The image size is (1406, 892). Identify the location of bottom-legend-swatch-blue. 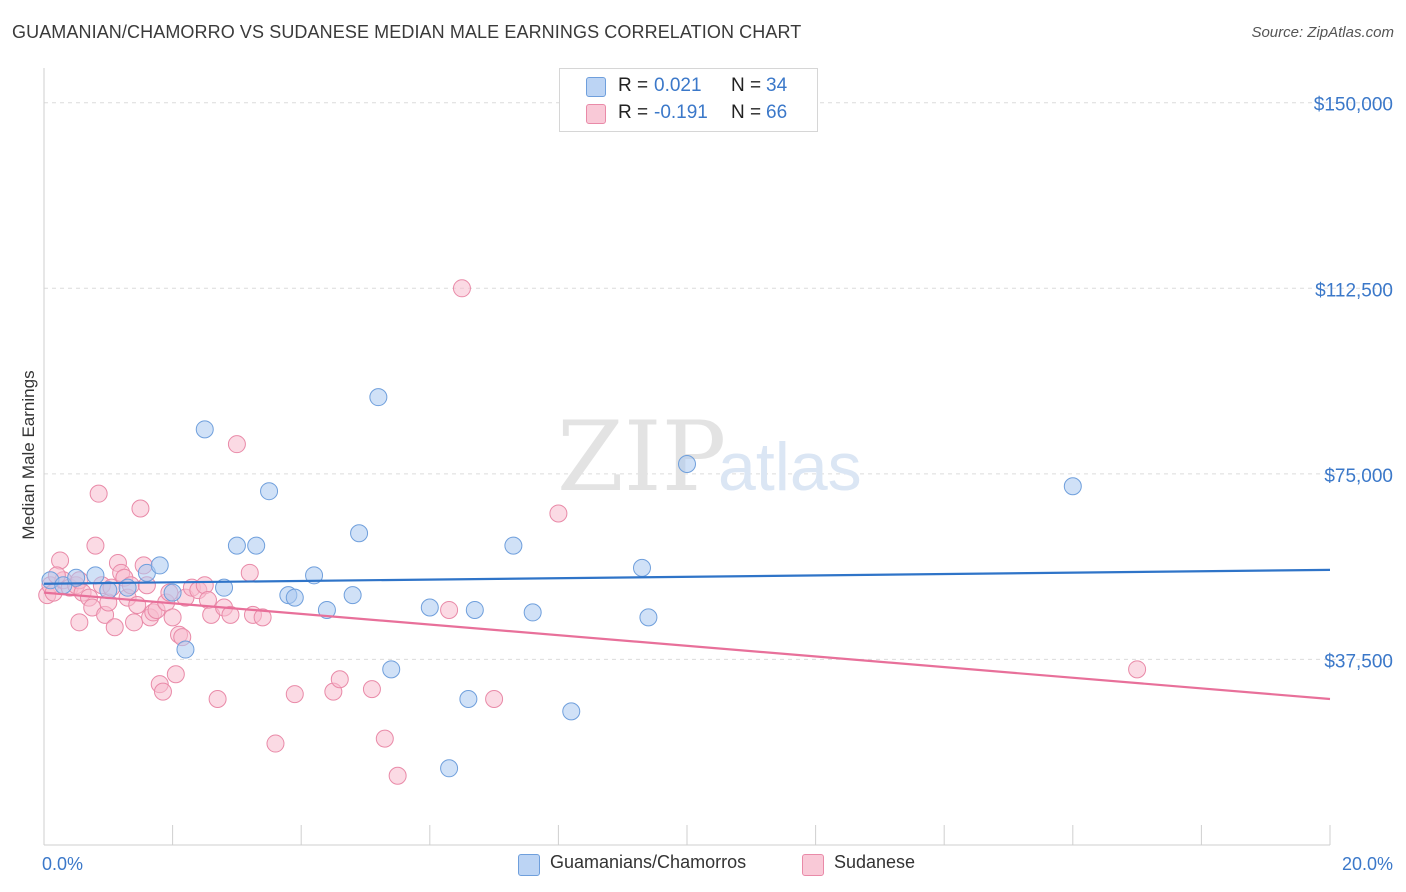
(529, 865).